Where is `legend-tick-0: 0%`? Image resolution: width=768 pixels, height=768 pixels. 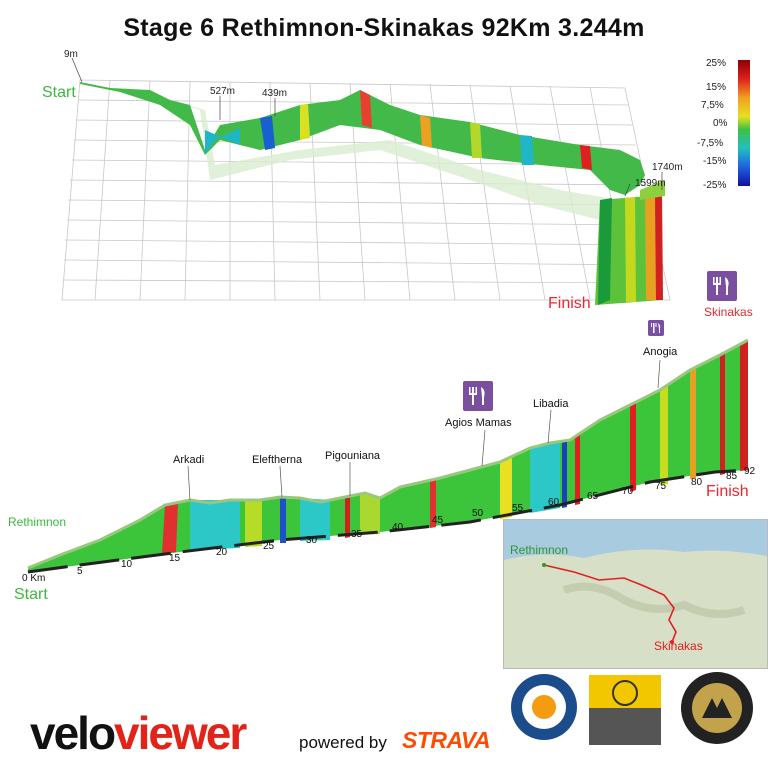
legend-tick-0: 0% is located at coordinates (720, 123).